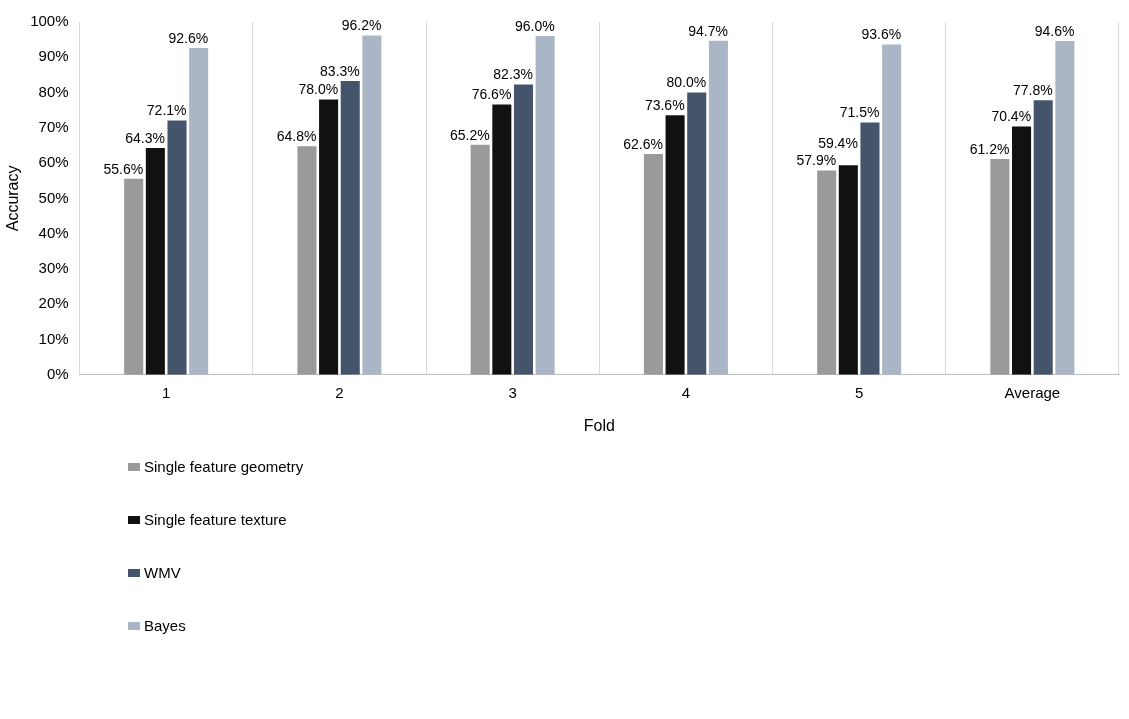 The image size is (1129, 719). I want to click on data-label: 92.6%, so click(188, 37).